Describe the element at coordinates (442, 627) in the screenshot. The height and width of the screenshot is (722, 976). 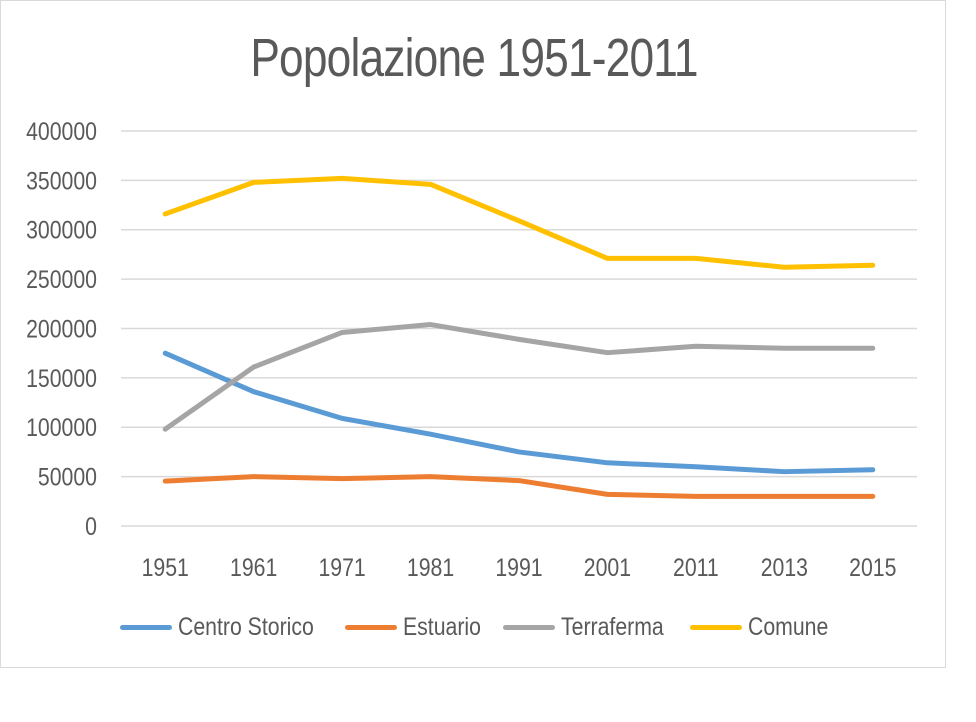
I see `legend-label: Estuario` at that location.